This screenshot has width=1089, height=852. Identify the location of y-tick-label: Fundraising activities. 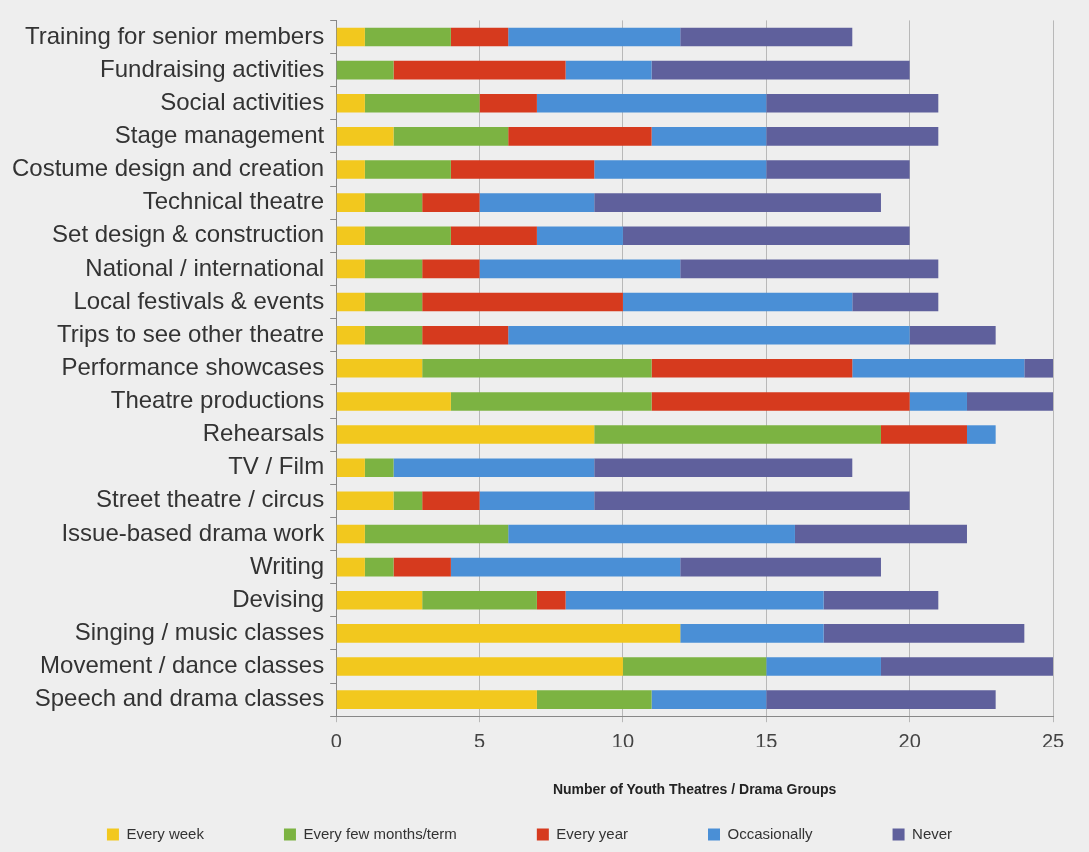
(212, 68).